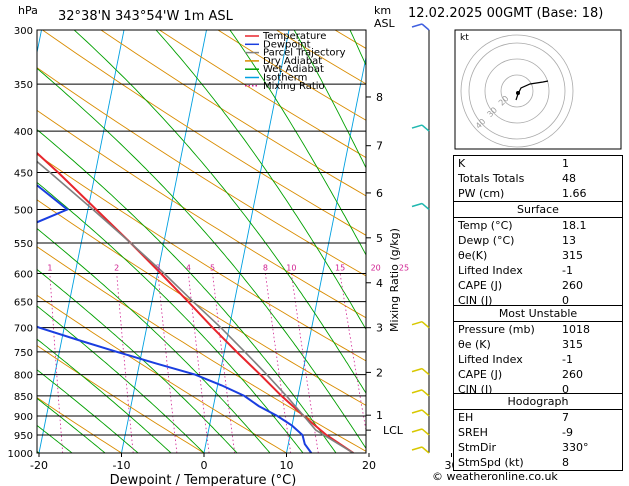 Image resolution: width=629 pixels, height=486 pixels. I want to click on surface-row: Lifted Index -1, so click(515, 270).